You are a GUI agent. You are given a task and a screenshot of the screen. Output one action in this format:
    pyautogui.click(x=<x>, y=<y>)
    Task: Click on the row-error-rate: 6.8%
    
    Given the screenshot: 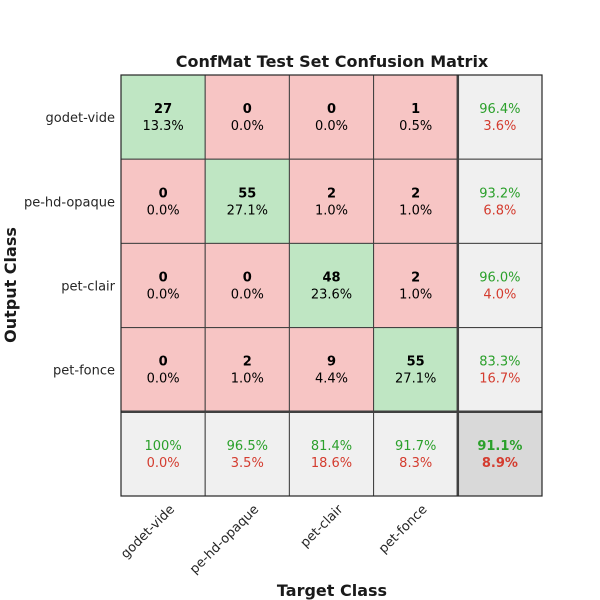 What is the action you would take?
    pyautogui.click(x=499, y=210)
    